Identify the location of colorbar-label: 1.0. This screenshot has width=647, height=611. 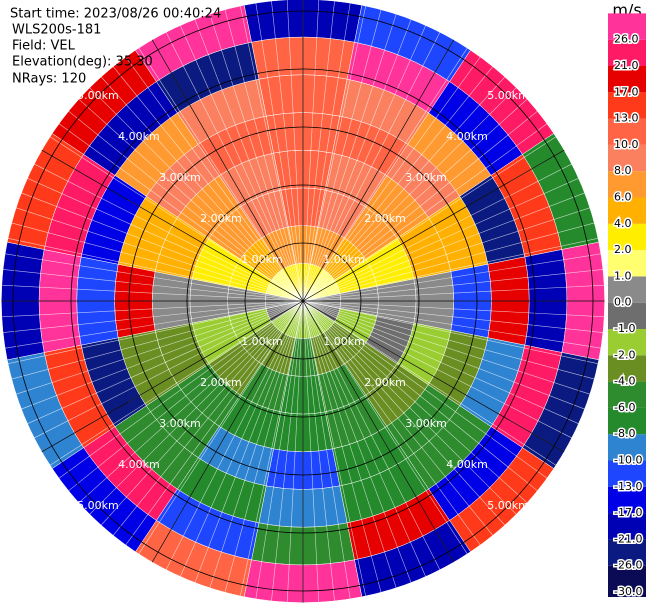
(623, 275).